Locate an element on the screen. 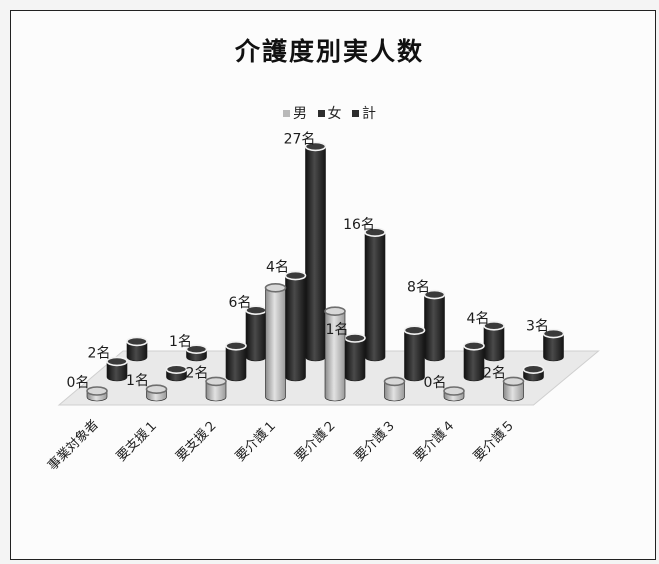  legend-item-total: 計 is located at coordinates (363, 113).